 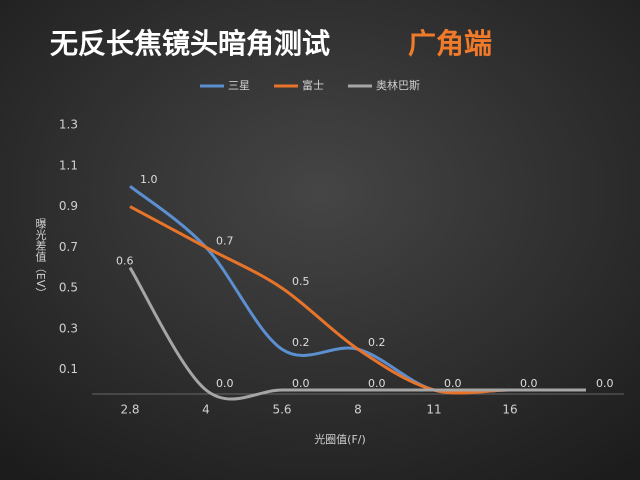 What do you see at coordinates (68, 125) in the screenshot?
I see `y-tick-label: 1.3` at bounding box center [68, 125].